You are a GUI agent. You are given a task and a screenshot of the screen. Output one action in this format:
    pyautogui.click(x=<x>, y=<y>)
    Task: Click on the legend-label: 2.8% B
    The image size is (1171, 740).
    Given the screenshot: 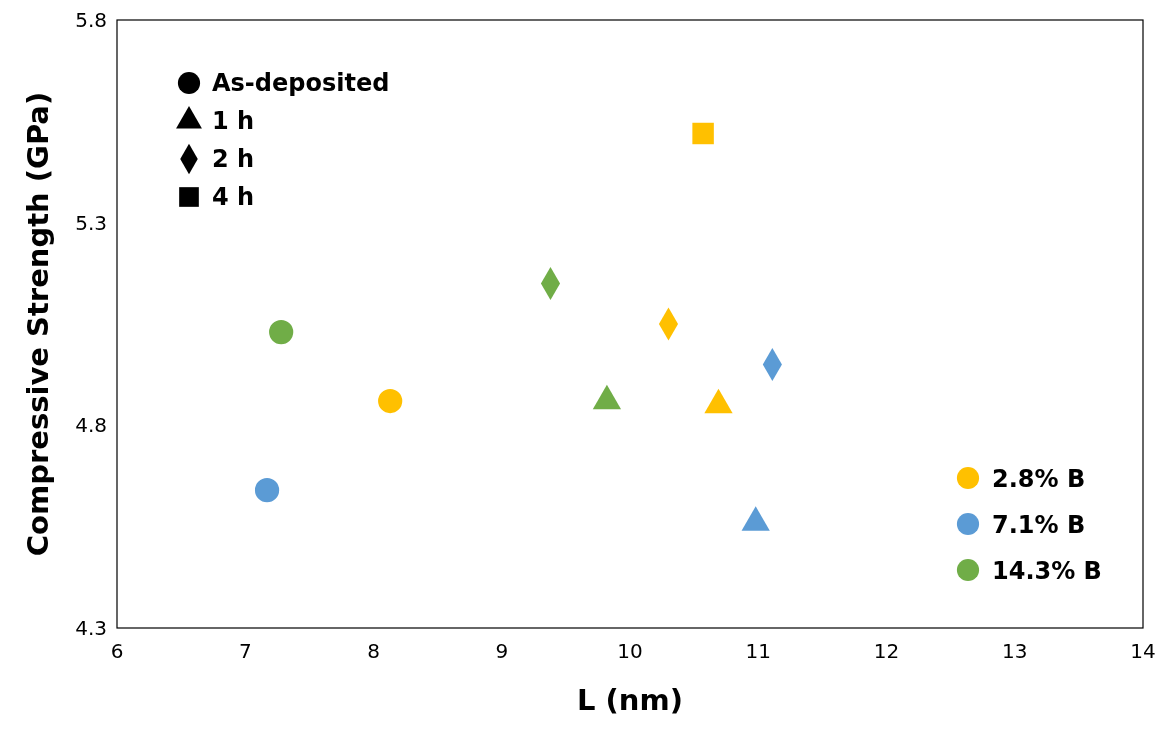 What is the action you would take?
    pyautogui.click(x=1039, y=479)
    